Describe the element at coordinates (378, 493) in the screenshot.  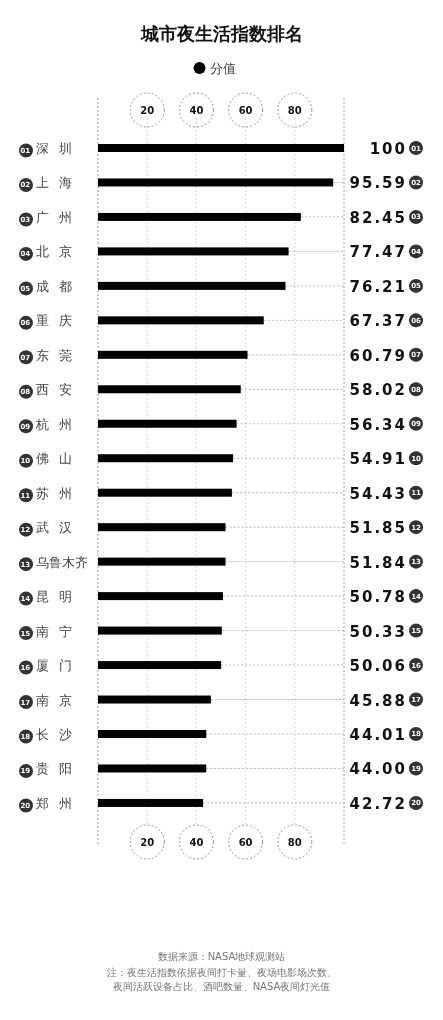
I see `data-label: 54.43` at that location.